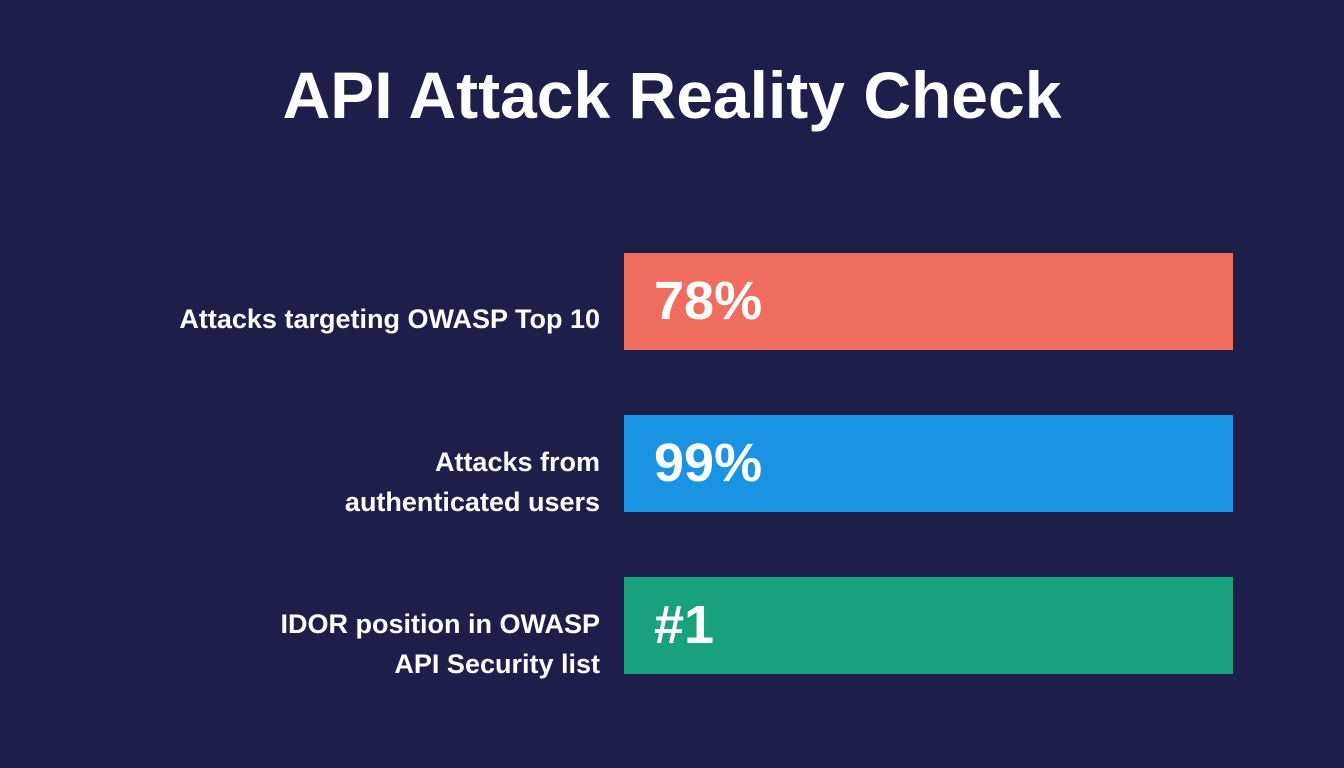  Describe the element at coordinates (928, 301) in the screenshot. I see `stat-bar: 78%` at that location.